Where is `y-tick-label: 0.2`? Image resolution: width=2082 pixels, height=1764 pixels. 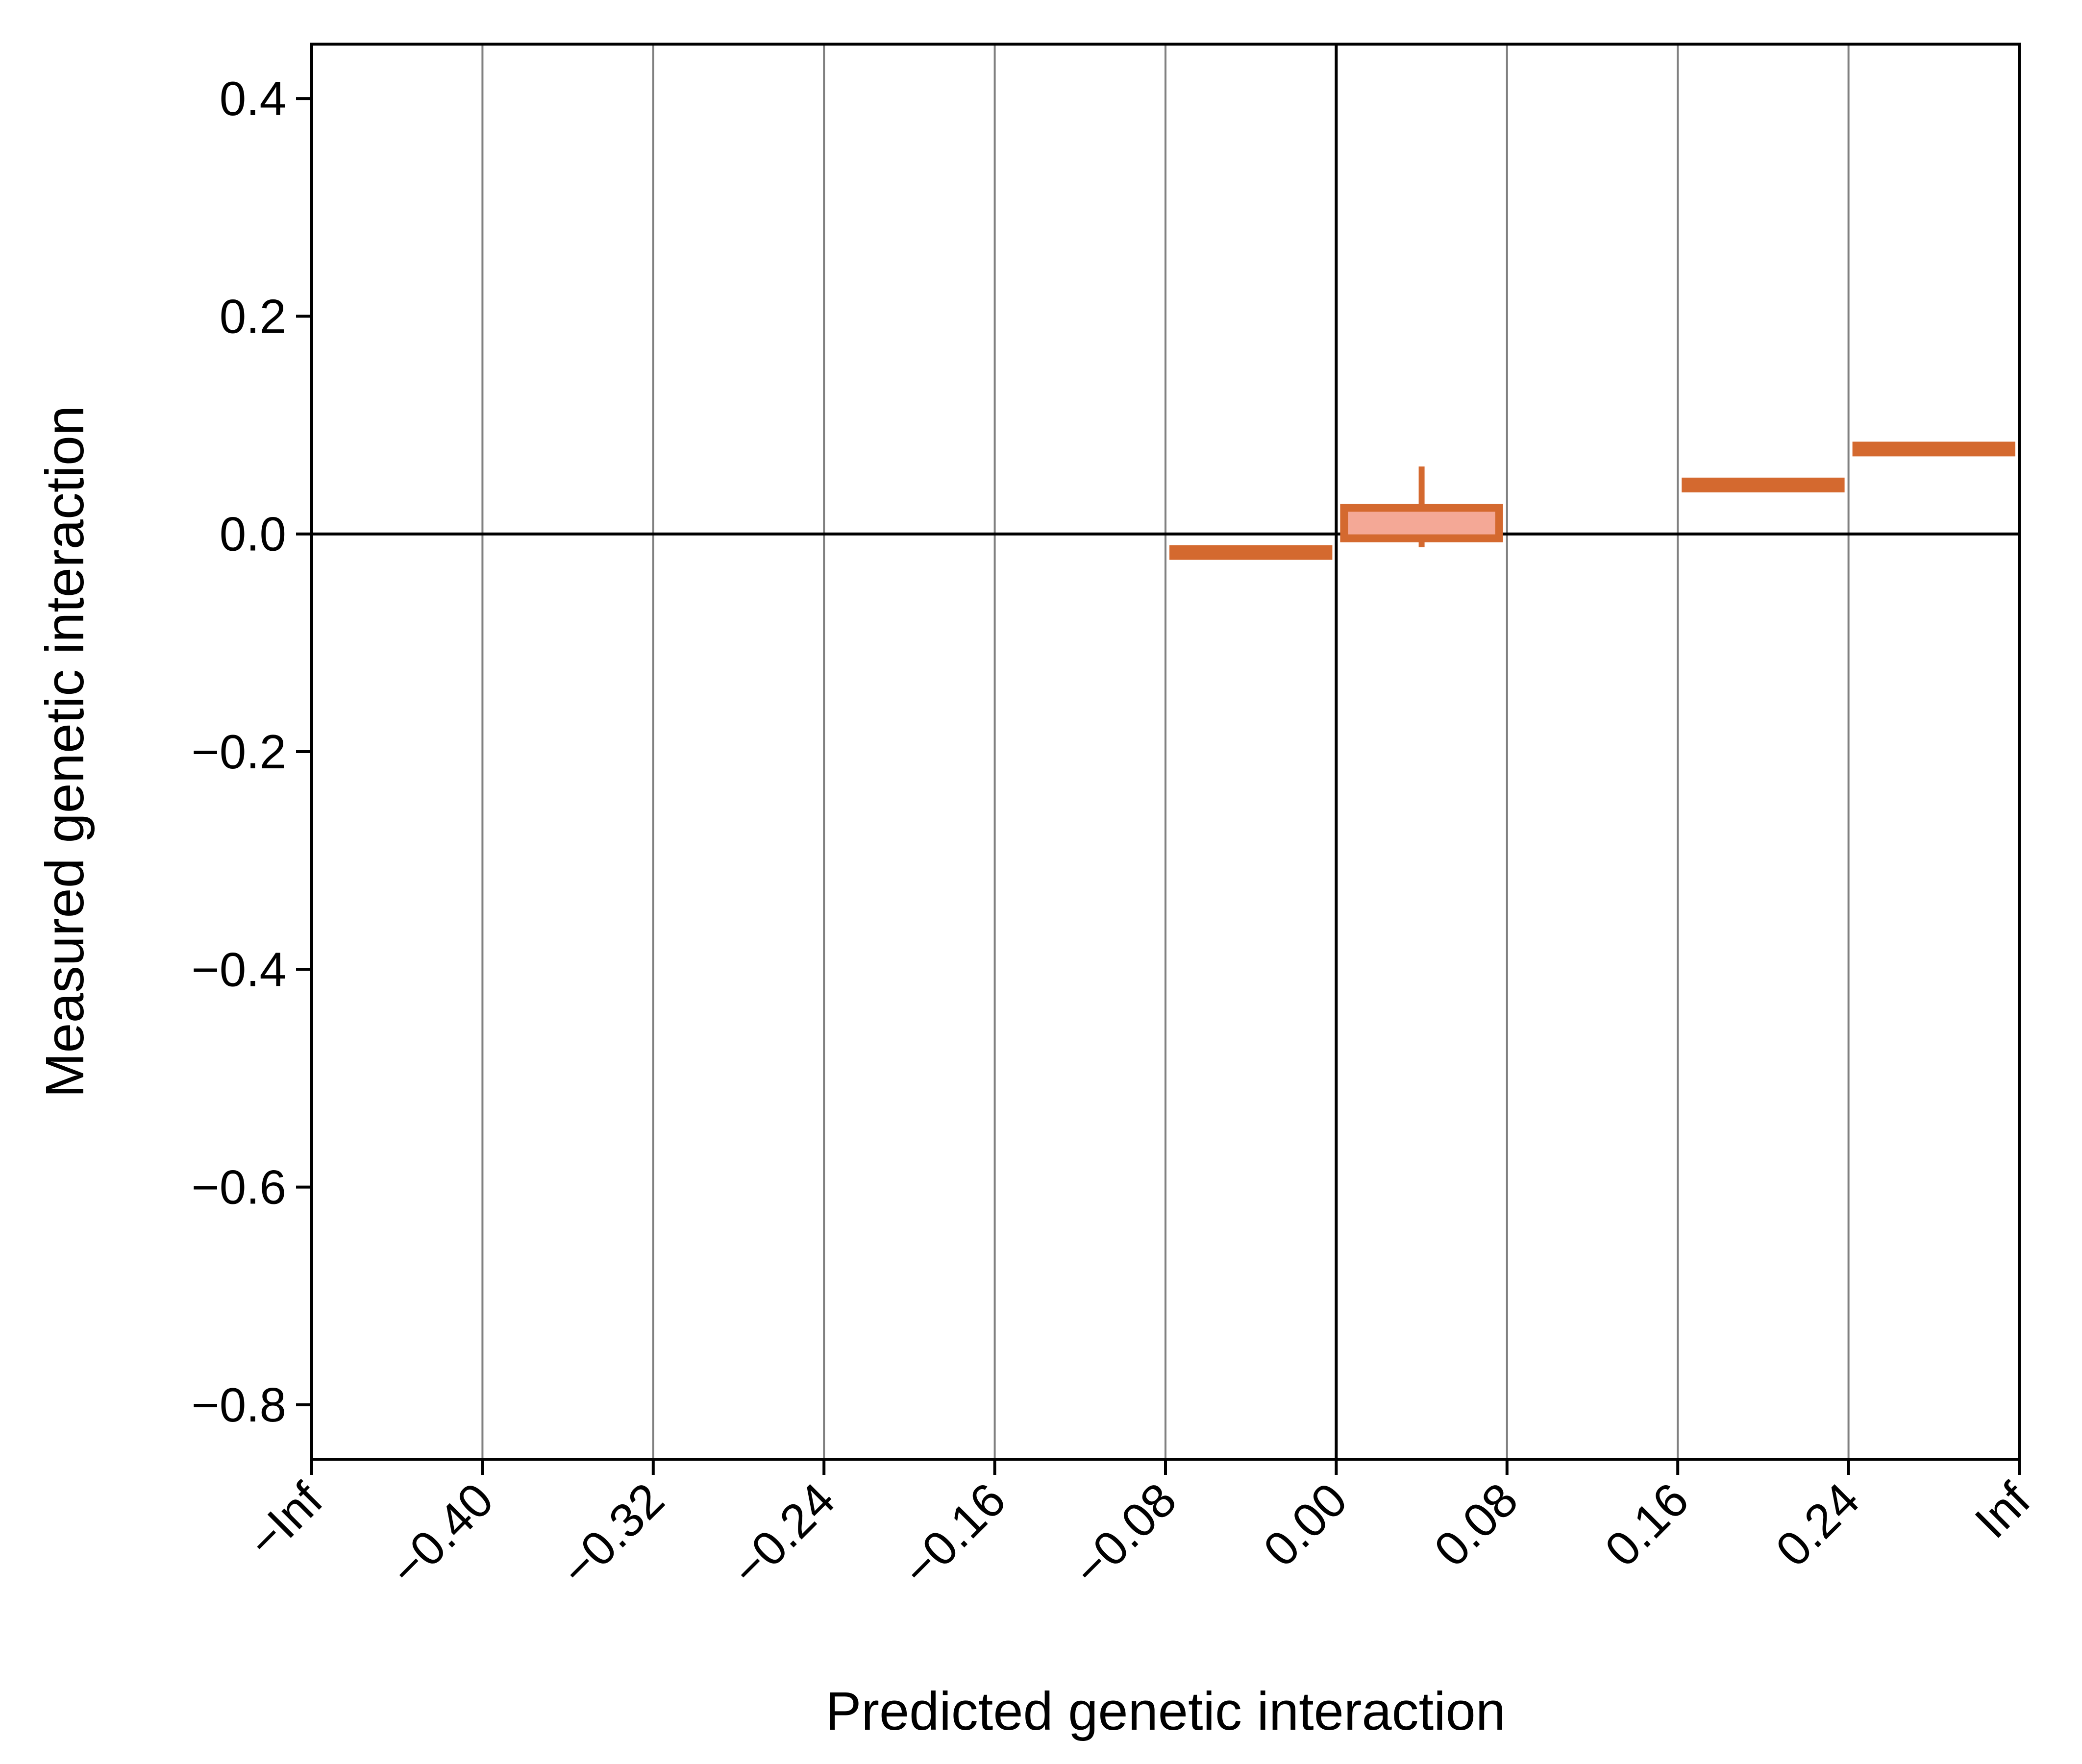 y-tick-label: 0.2 is located at coordinates (253, 316).